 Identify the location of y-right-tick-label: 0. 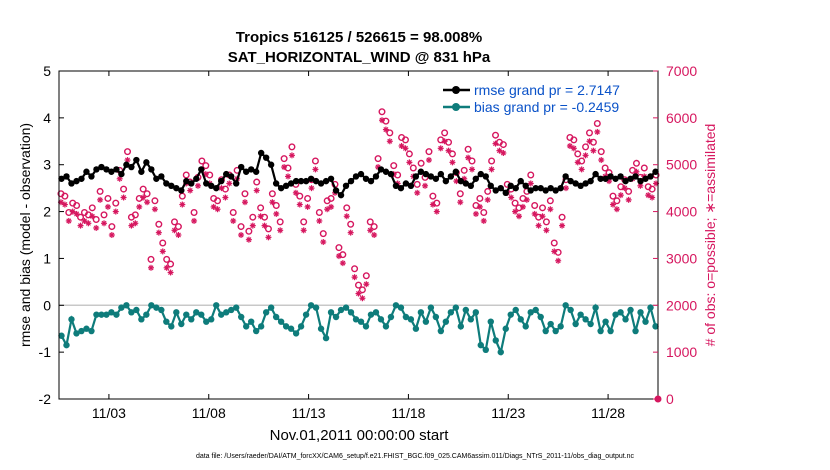
(670, 399).